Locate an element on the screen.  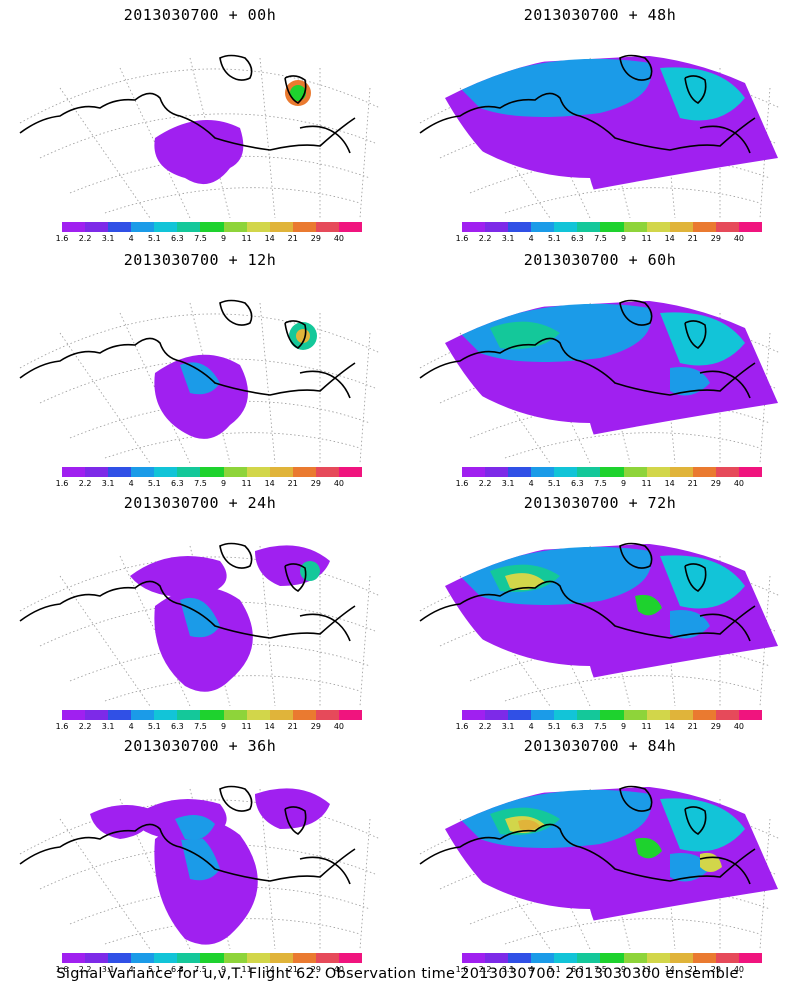
colorbar-tick-label: 11 is located at coordinates (646, 483).